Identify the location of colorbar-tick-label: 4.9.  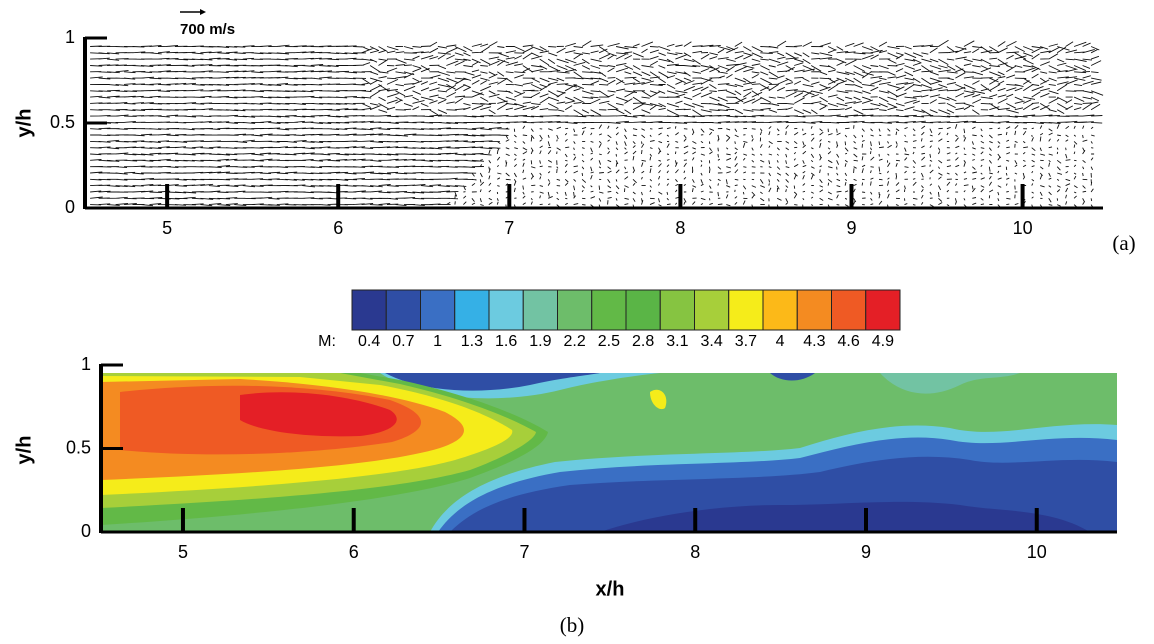
(883, 341).